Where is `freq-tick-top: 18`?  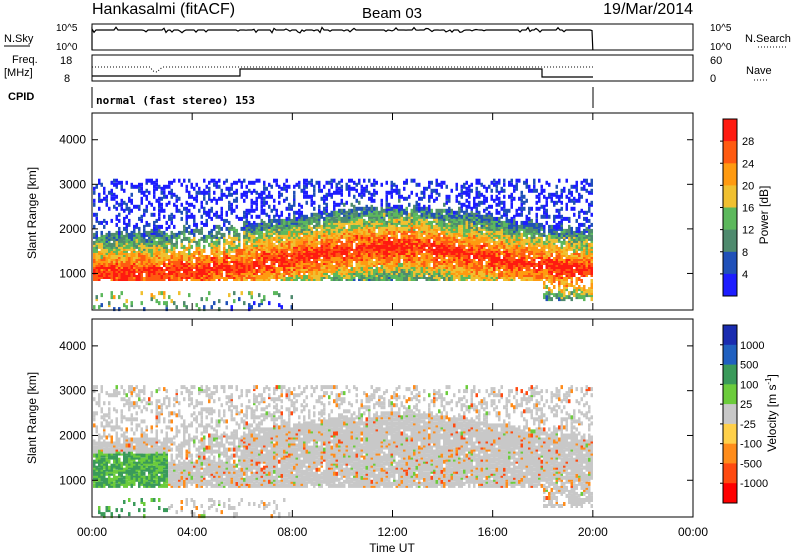
freq-tick-top: 18 is located at coordinates (66, 61).